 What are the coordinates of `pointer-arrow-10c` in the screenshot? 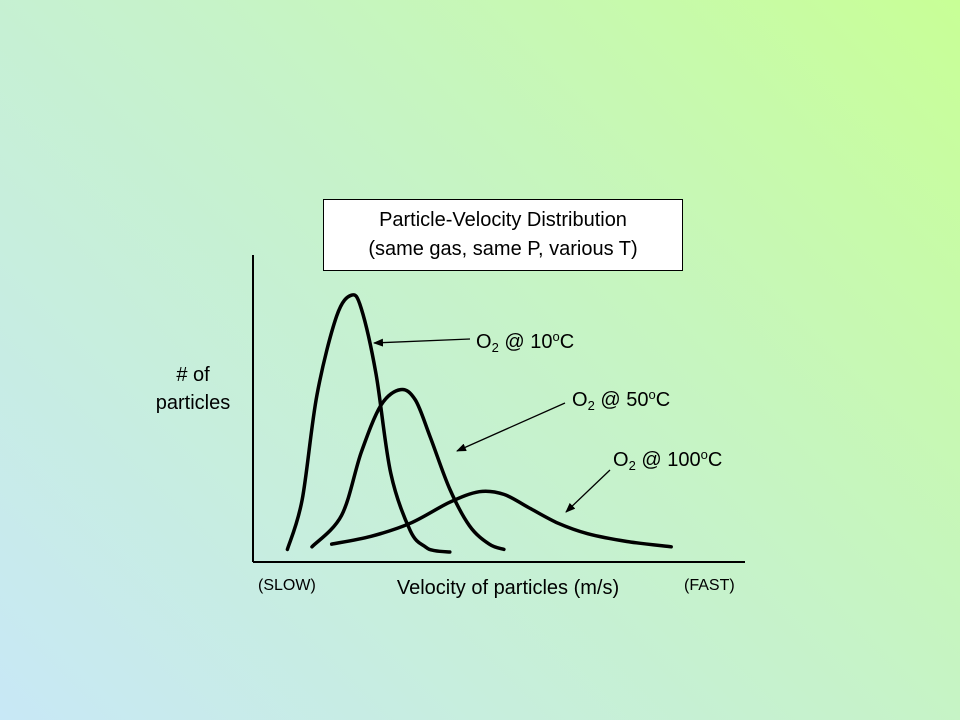 It's located at (422, 342).